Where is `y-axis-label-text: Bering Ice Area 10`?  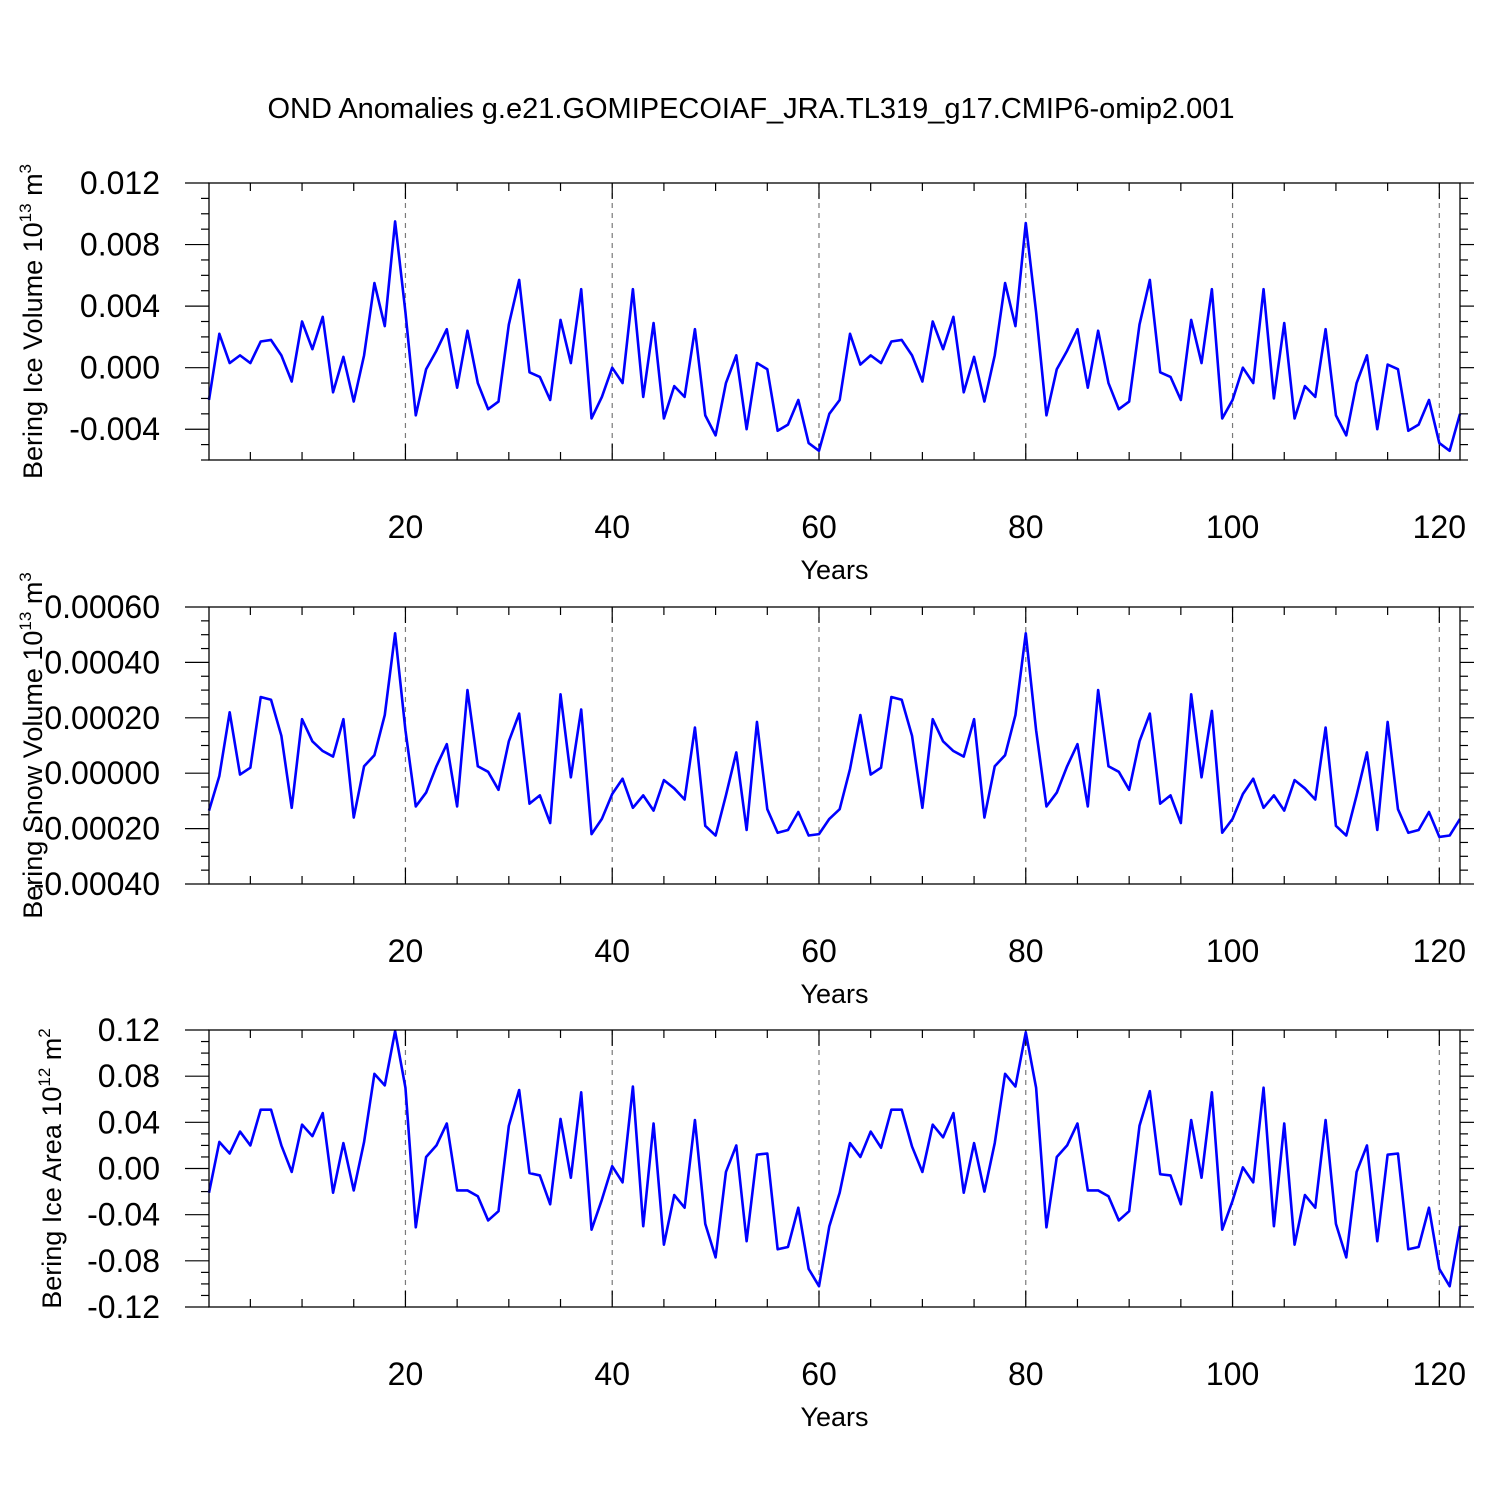
y-axis-label-text: Bering Ice Area 10 is located at coordinates (52, 1198).